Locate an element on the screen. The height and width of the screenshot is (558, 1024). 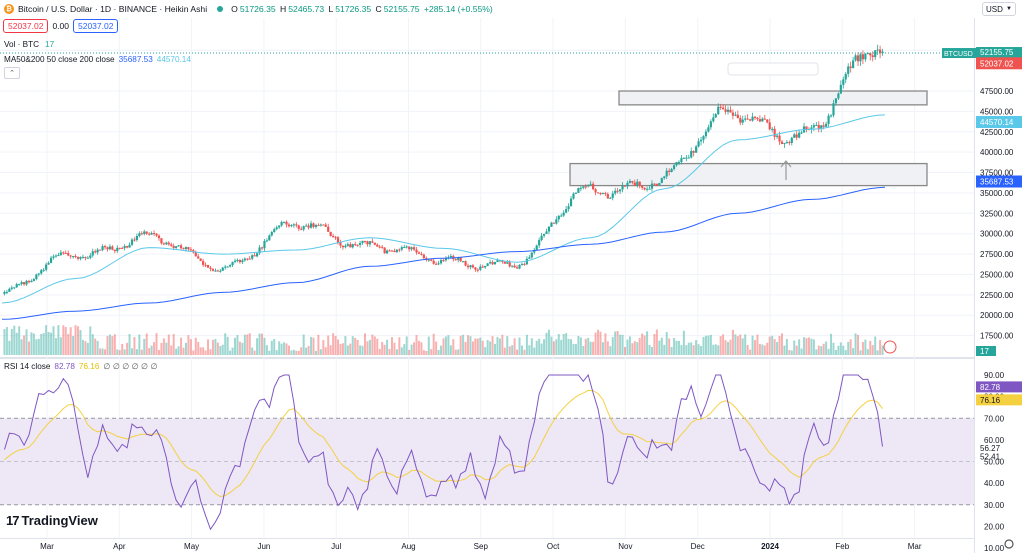
ma-legend-name: MA50&200 50 close 200 close is located at coordinates (59, 59).